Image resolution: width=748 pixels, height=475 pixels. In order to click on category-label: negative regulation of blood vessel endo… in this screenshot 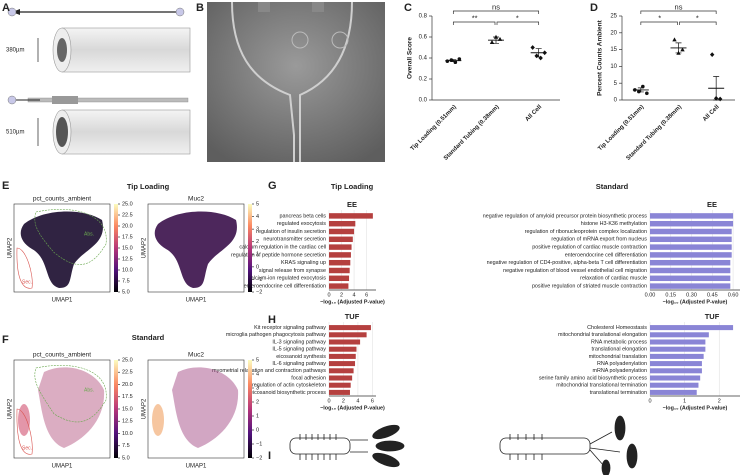, I will do `click(575, 271)`.